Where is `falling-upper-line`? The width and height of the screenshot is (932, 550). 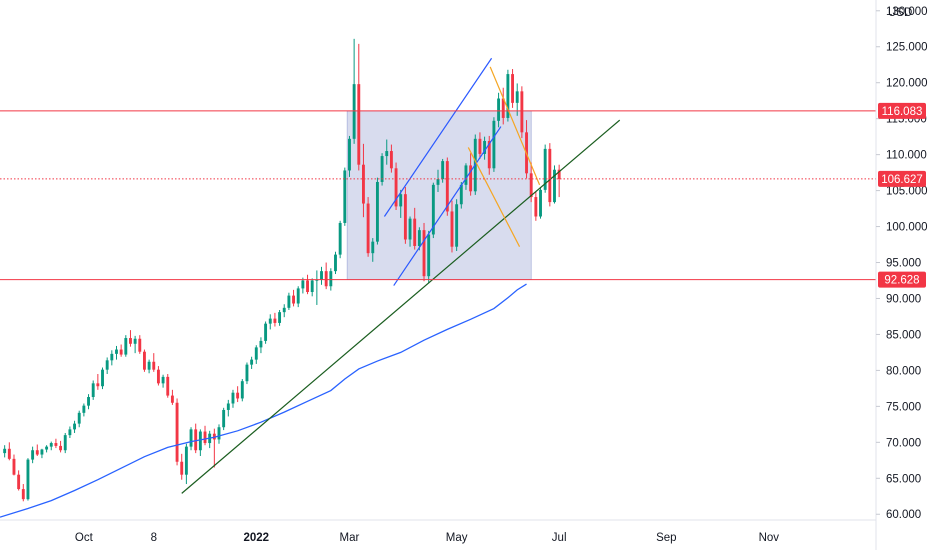
falling-upper-line is located at coordinates (515, 126).